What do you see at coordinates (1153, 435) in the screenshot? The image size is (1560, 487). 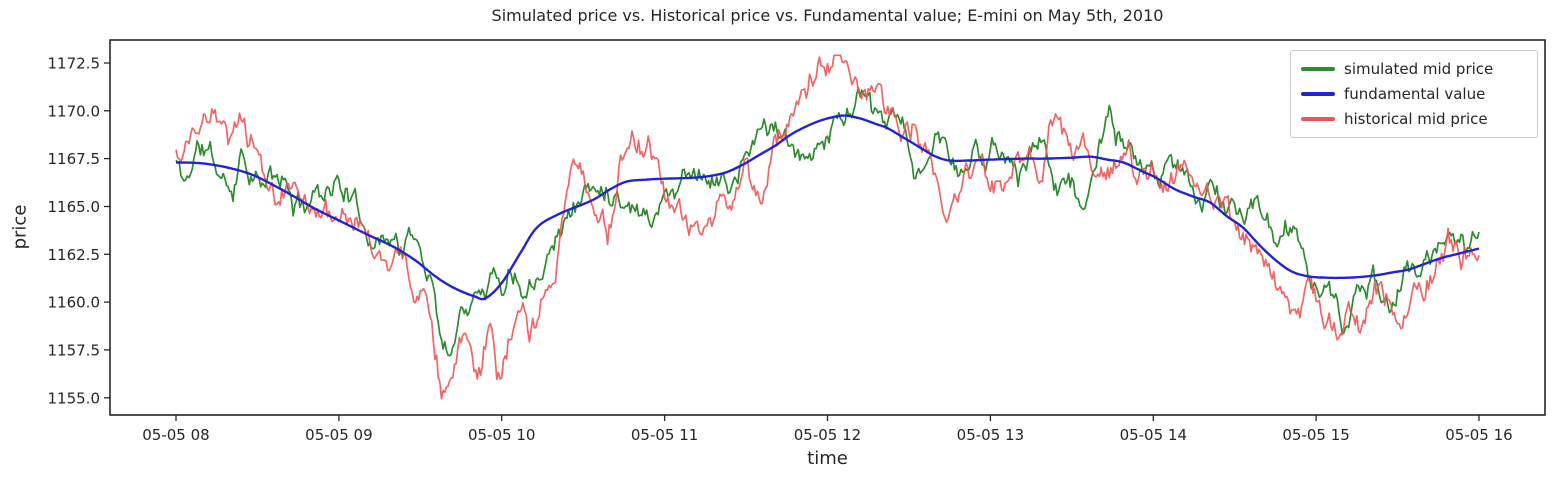 I see `x-tick-label: 05-05 14` at bounding box center [1153, 435].